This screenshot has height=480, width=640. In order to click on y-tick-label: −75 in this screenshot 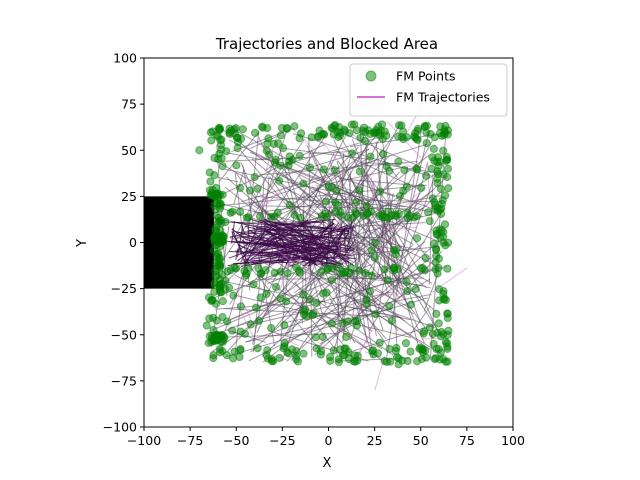, I will do `click(124, 380)`.